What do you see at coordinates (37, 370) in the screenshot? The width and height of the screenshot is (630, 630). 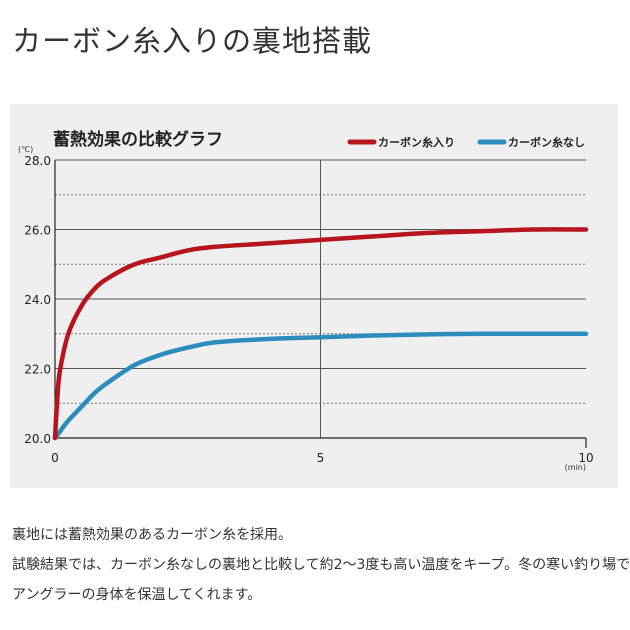 I see `y-tick-label: 22.0` at bounding box center [37, 370].